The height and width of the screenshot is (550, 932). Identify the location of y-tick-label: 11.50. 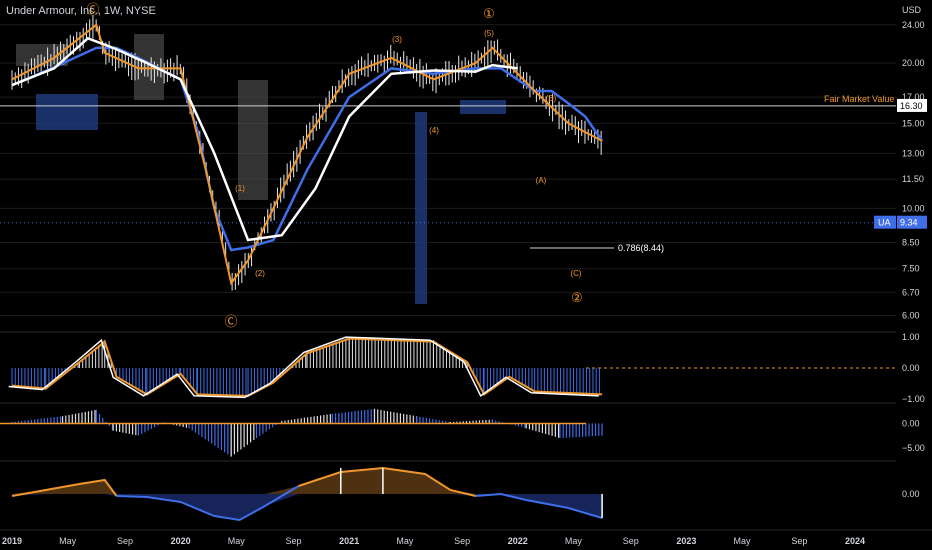
(913, 179).